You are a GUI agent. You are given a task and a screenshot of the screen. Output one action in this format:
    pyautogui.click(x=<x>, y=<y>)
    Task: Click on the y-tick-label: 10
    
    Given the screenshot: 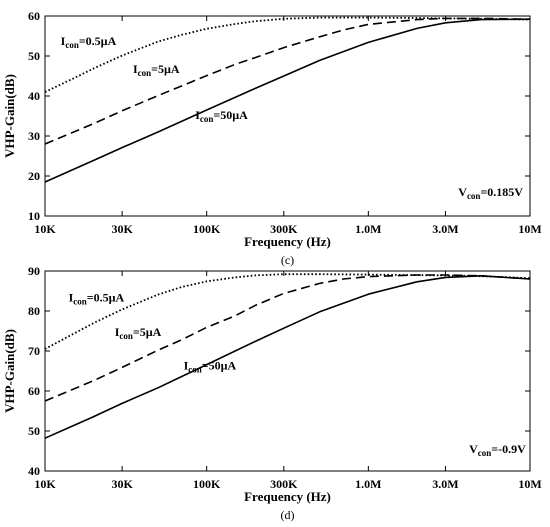 What is the action you would take?
    pyautogui.click(x=34, y=216)
    